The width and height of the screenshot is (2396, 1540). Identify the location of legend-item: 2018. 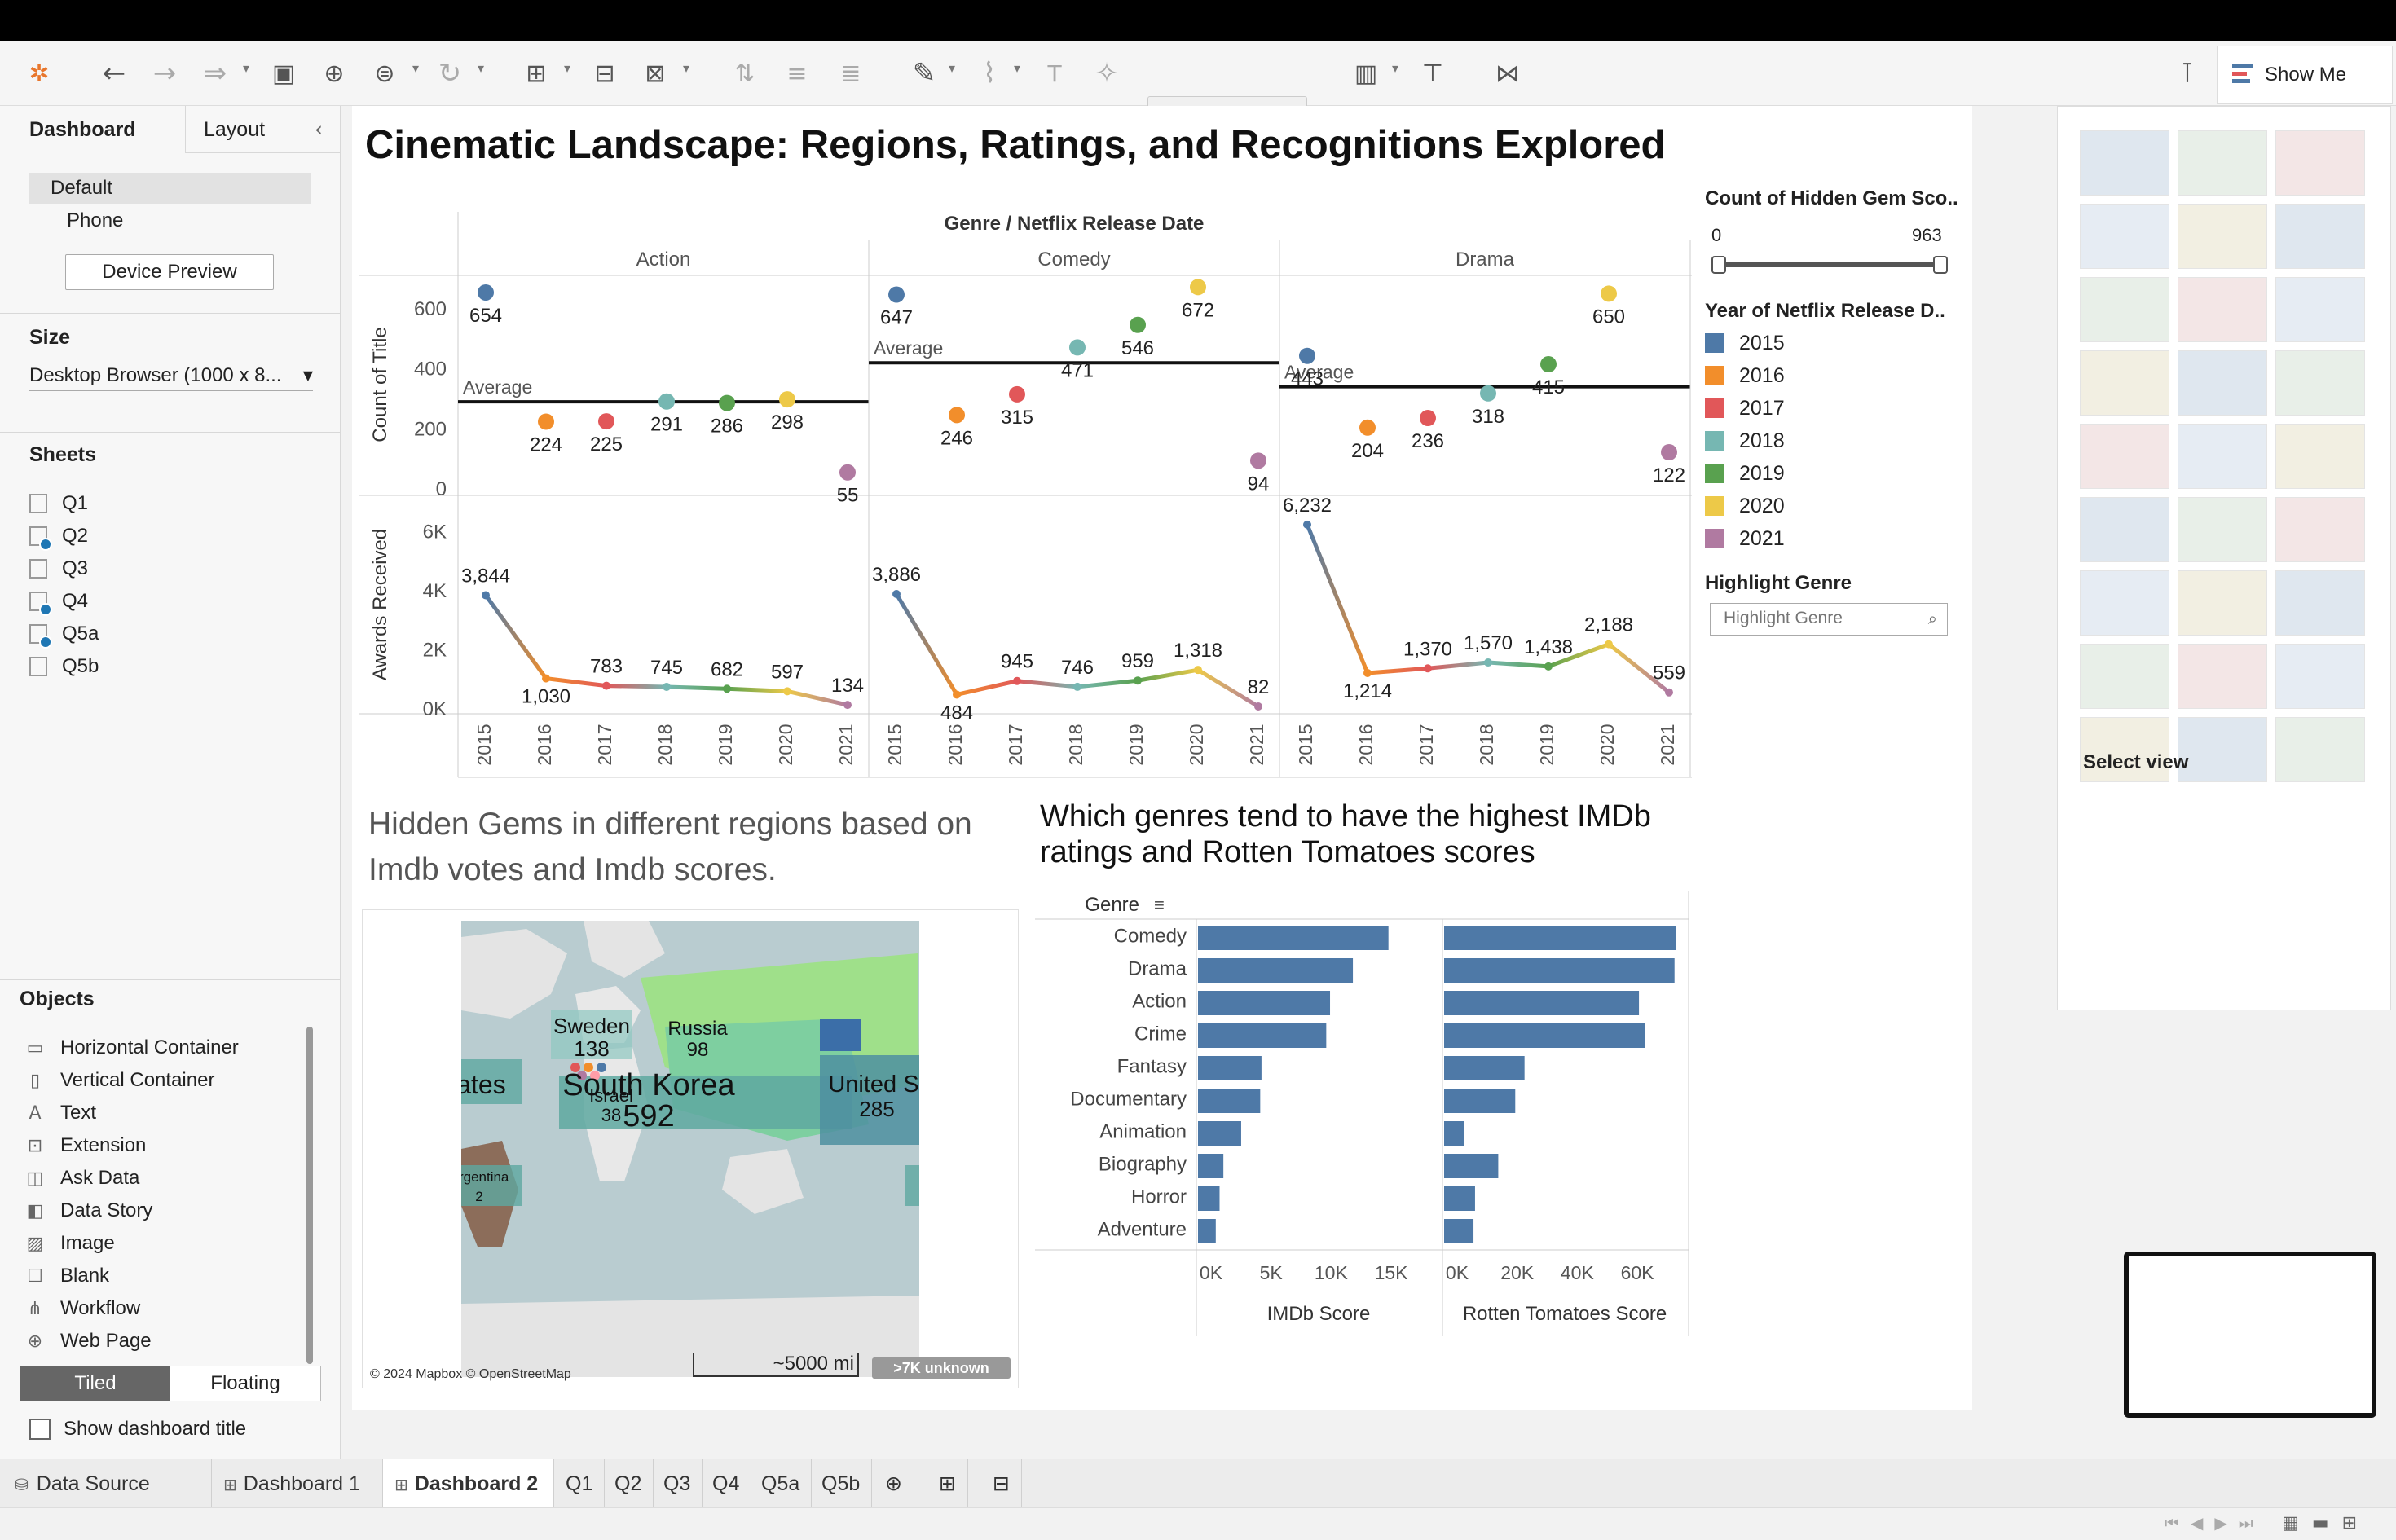
(1745, 441).